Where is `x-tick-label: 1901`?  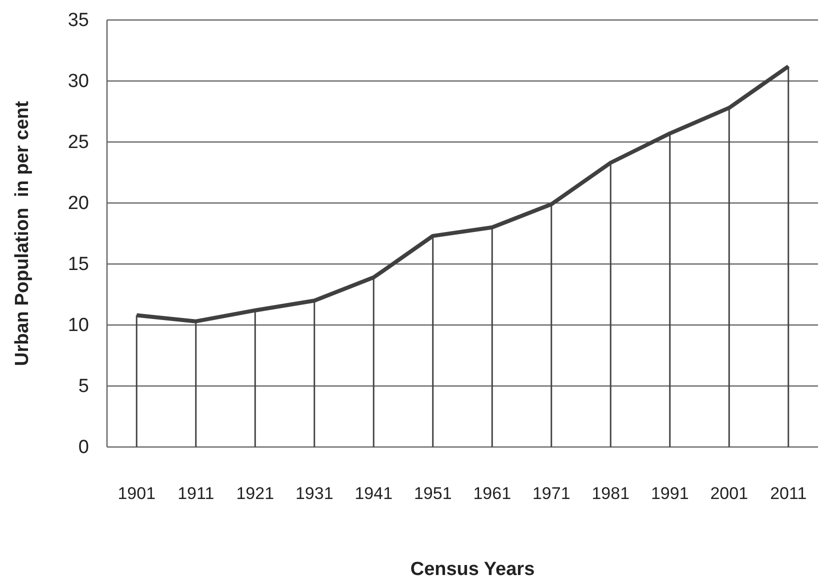
x-tick-label: 1901 is located at coordinates (137, 494).